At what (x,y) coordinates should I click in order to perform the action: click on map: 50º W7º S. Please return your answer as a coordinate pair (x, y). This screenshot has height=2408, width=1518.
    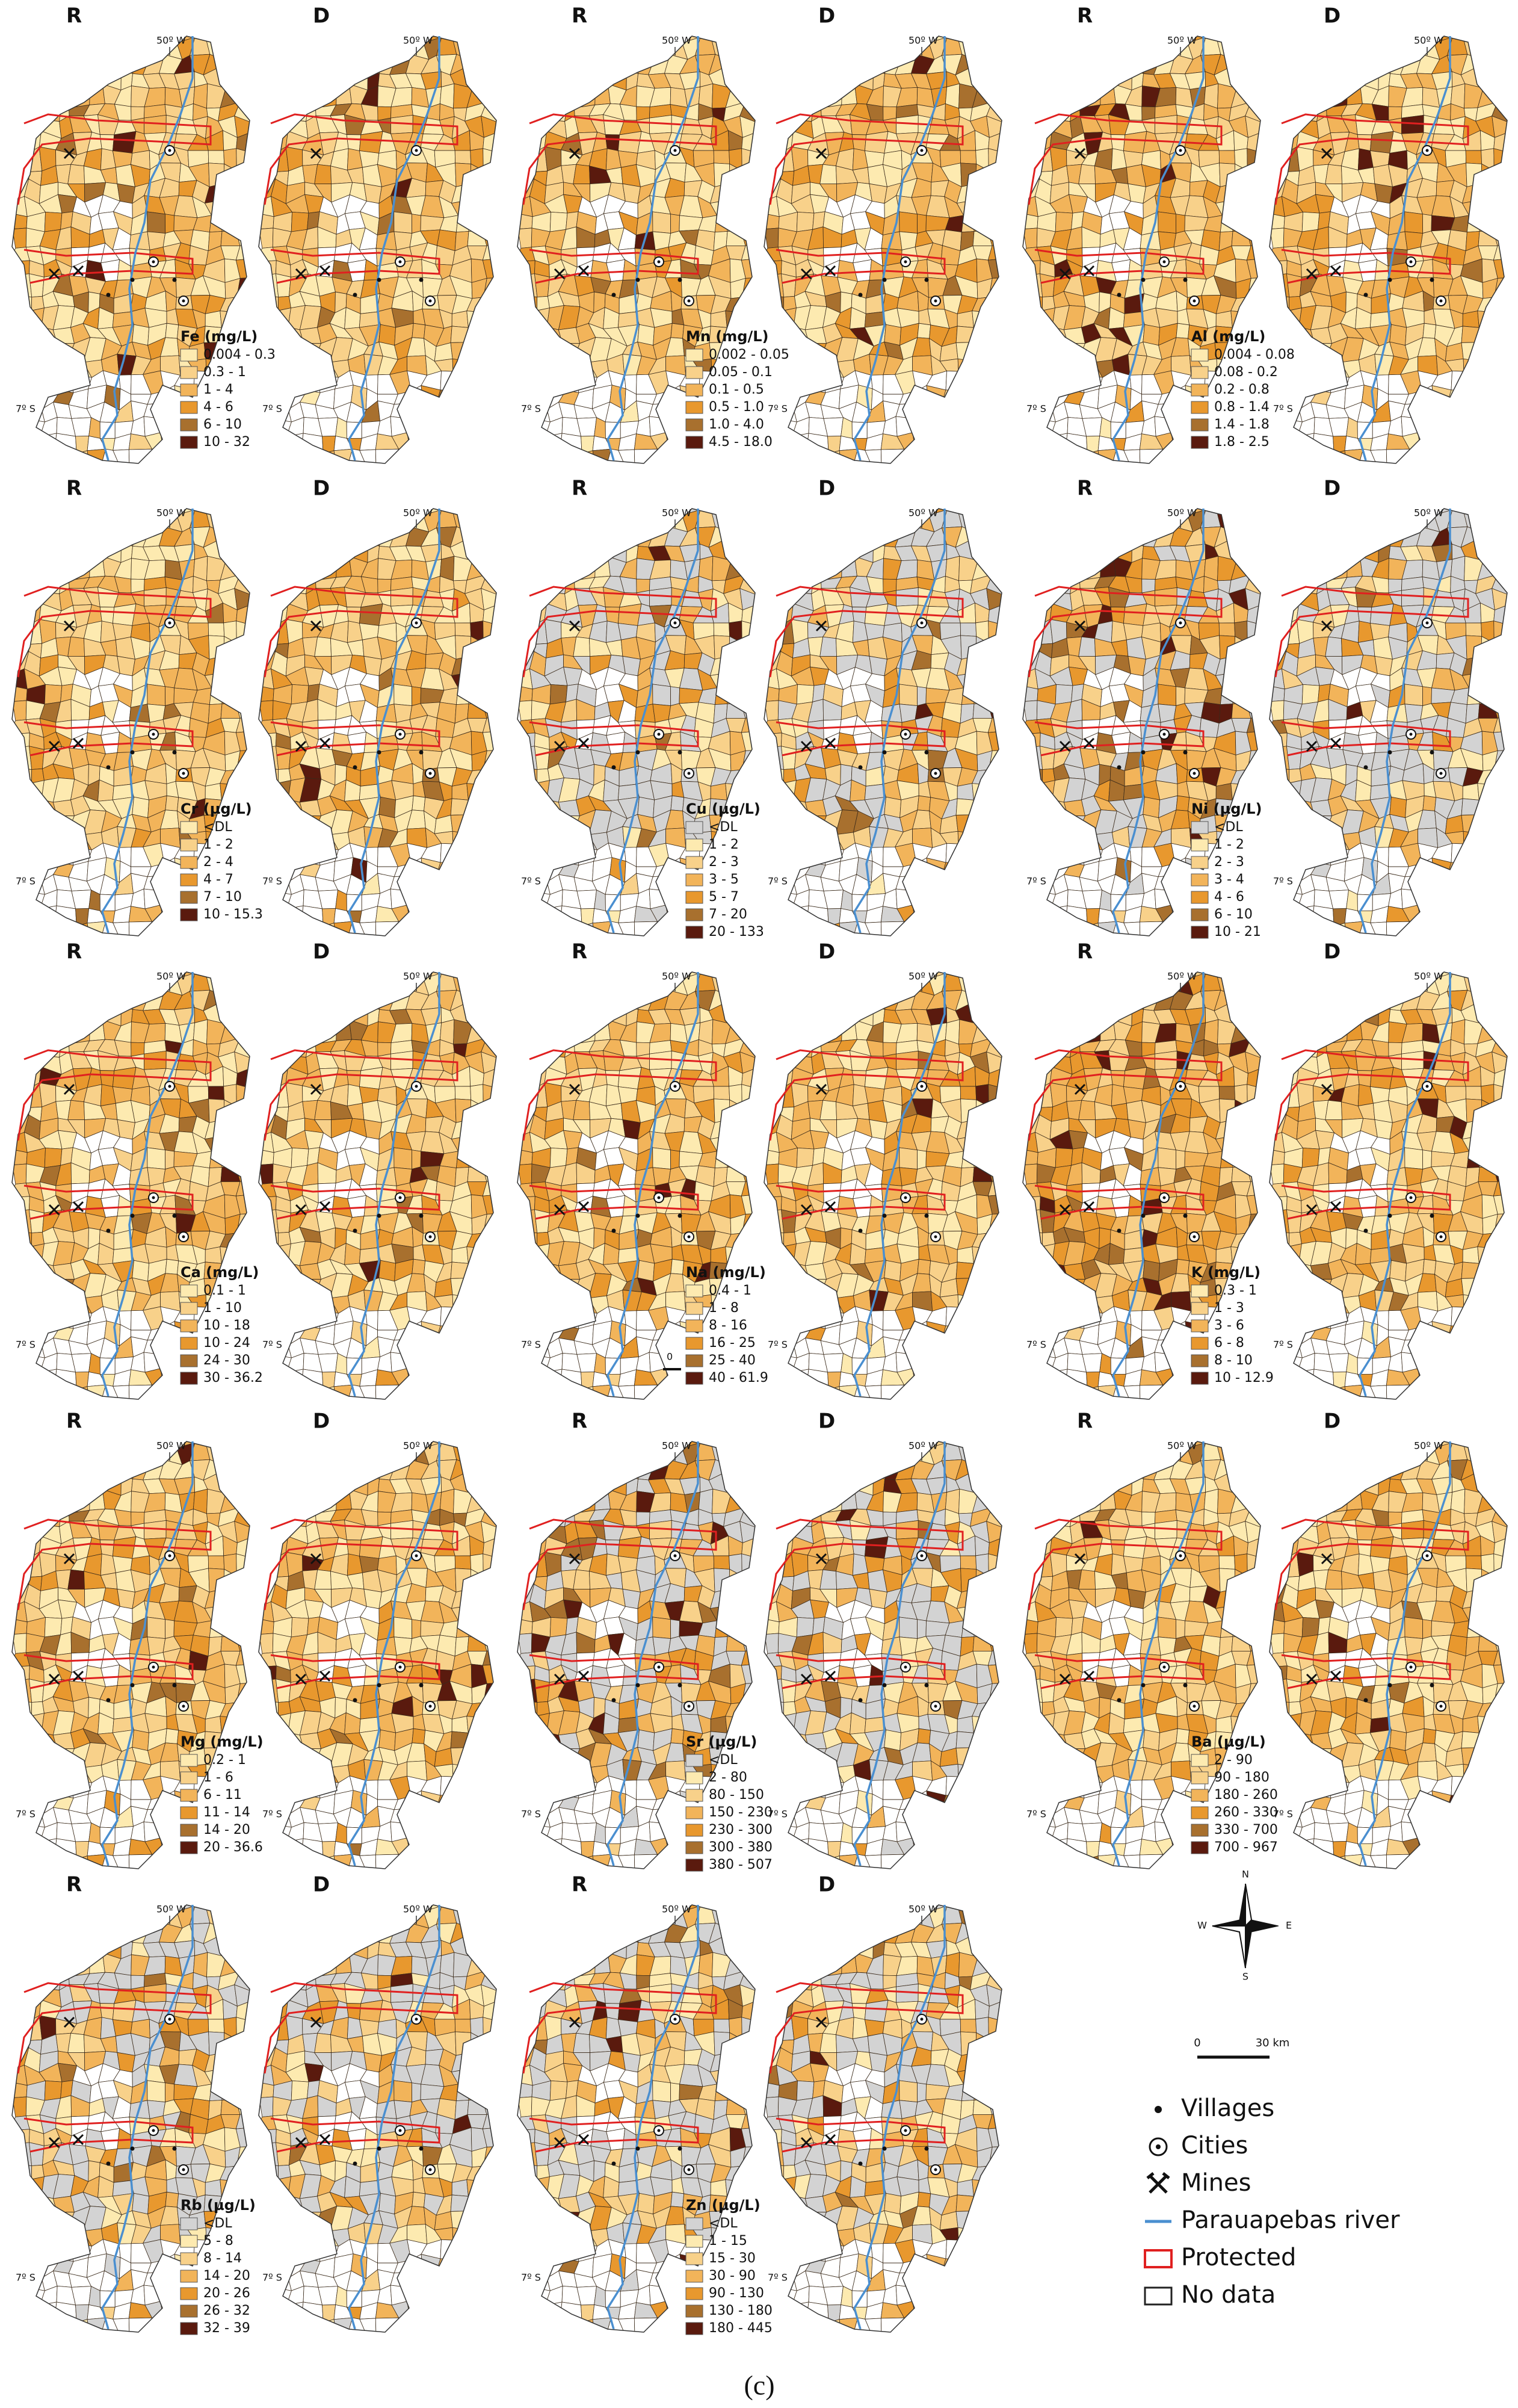
    Looking at the image, I should click on (377, 249).